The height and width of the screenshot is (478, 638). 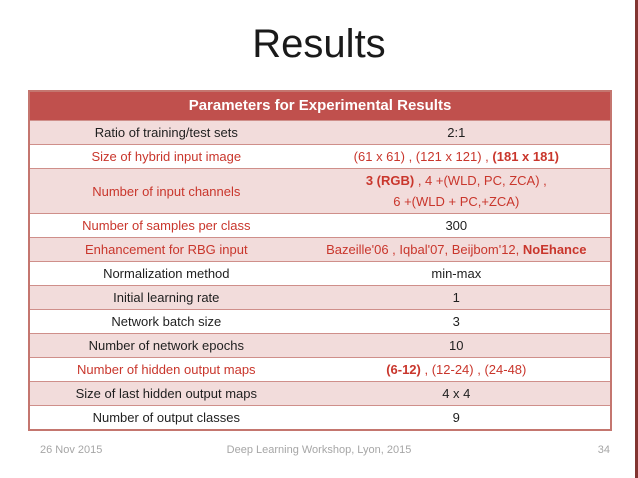 I want to click on table-row: Number of samples per class 300, so click(x=320, y=225).